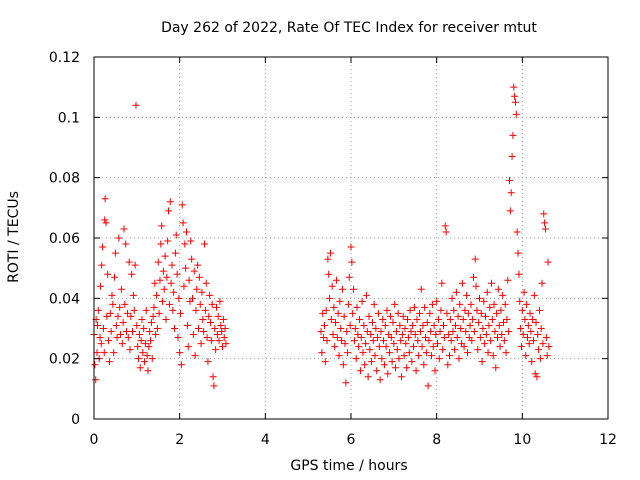 Image resolution: width=640 pixels, height=480 pixels. What do you see at coordinates (608, 440) in the screenshot?
I see `x-tick-label: 12` at bounding box center [608, 440].